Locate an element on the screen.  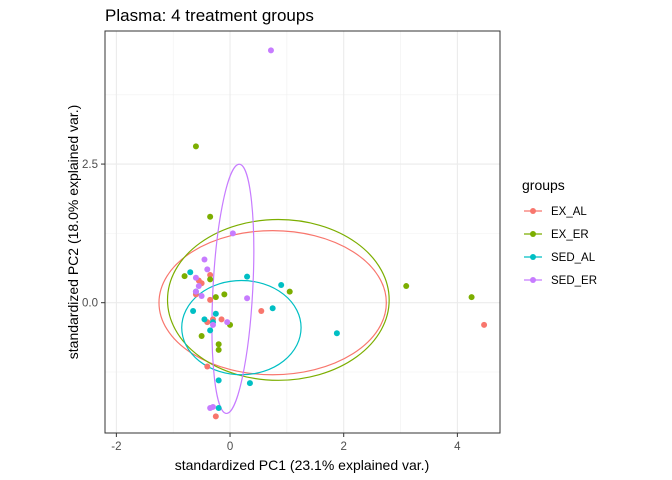
legend-label: SED_AL is located at coordinates (573, 258).